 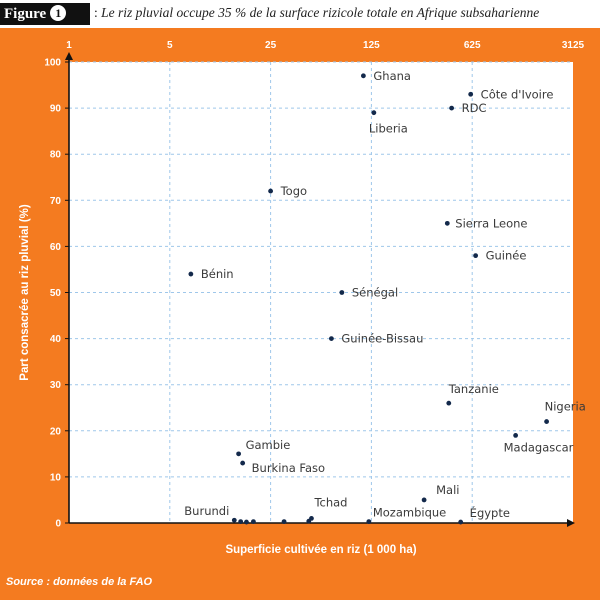 I want to click on point-label: Ghana, so click(x=392, y=76).